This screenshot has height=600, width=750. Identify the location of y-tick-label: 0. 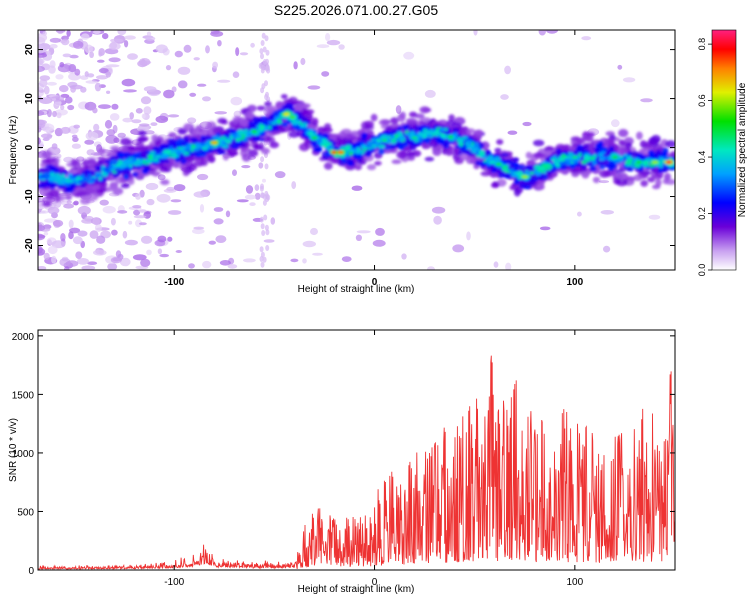
(31, 571).